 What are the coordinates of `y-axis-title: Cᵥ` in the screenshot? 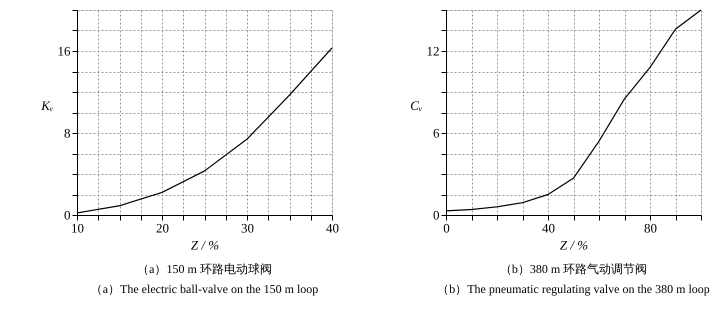 It's located at (416, 105).